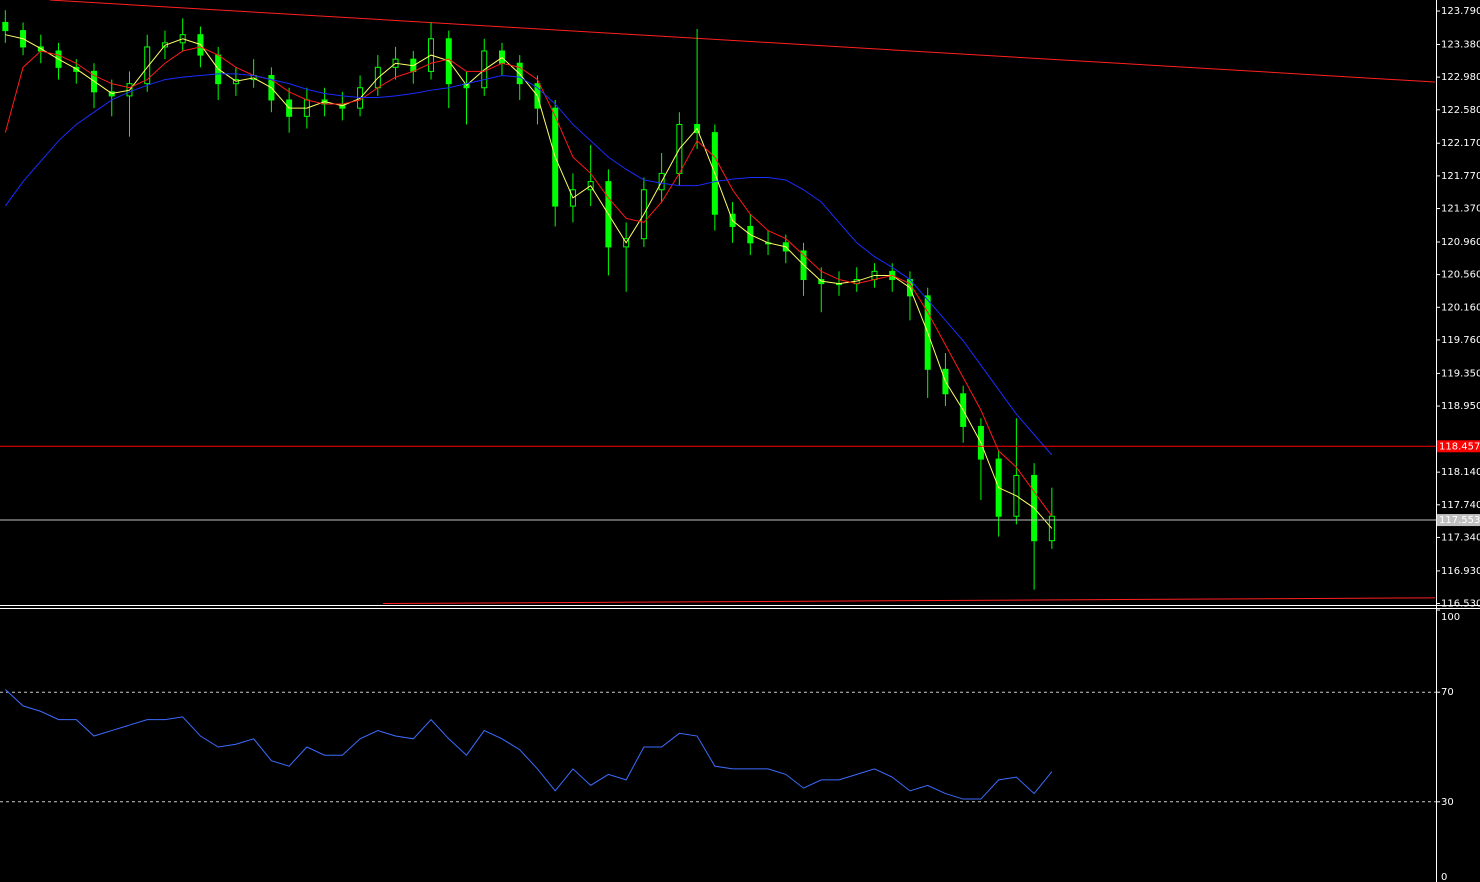  Describe the element at coordinates (1460, 11) in the screenshot. I see `y-tick-label: 123.790` at that location.